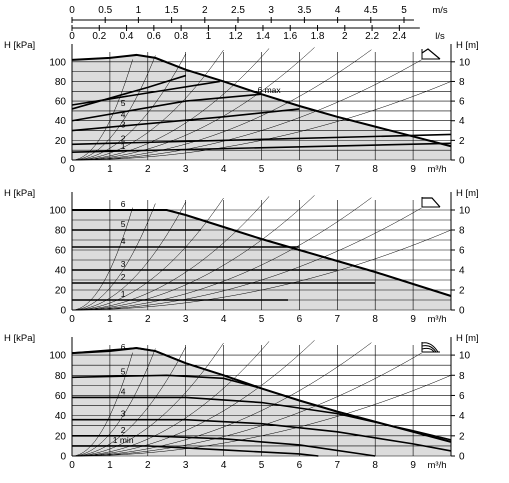 The image size is (509, 483). Describe the element at coordinates (236, 36) in the screenshot. I see `ls-tick-label: 1.2` at that location.